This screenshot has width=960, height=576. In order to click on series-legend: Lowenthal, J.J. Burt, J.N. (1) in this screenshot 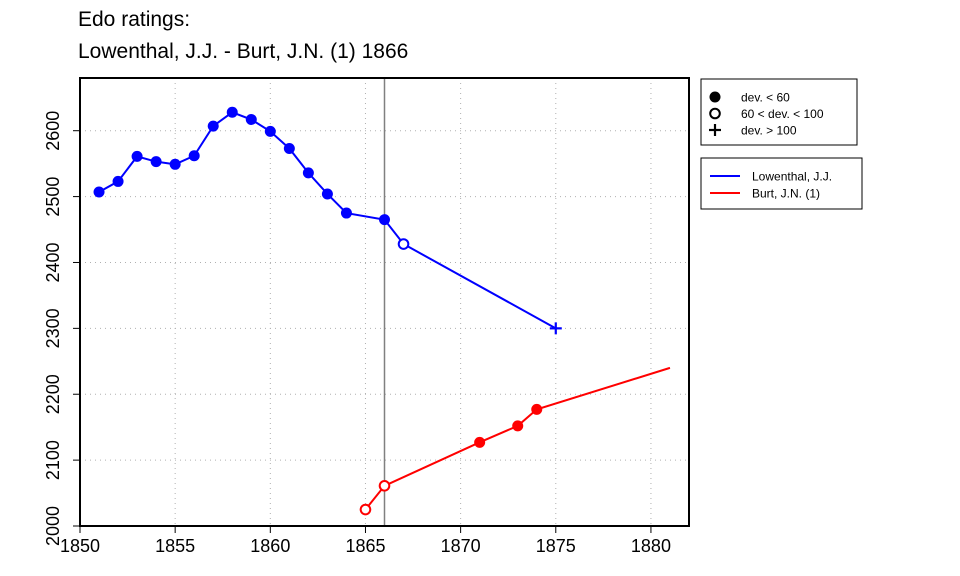, I will do `click(781, 183)`.